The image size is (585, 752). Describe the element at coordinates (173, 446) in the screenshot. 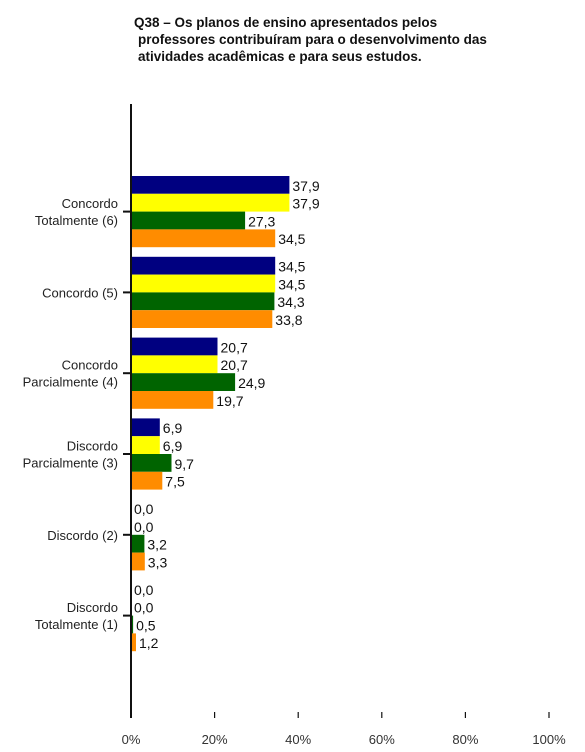

I see `data-label-cat4-series2: 6,9` at that location.